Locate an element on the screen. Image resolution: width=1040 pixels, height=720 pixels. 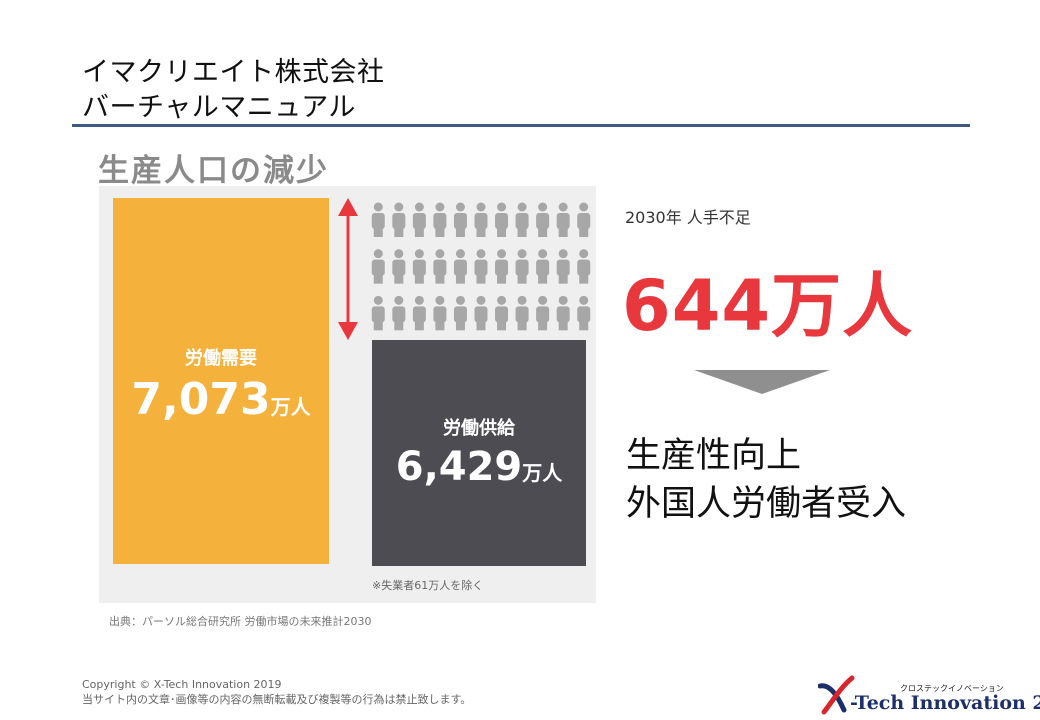
labor-demand-box: 労働需要 7,073万人 is located at coordinates (221, 381).